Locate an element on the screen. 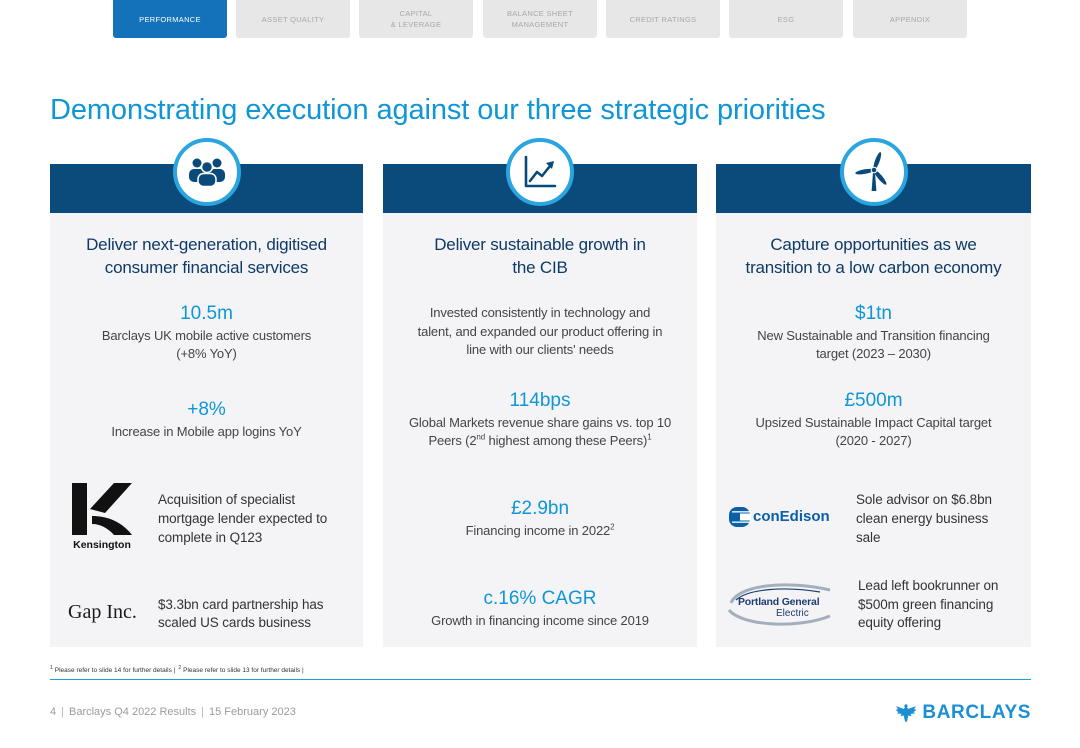 Image resolution: width=1080 pixels, height=748 pixels. metric: £2.9bn Financing income in 20222 is located at coordinates (540, 519).